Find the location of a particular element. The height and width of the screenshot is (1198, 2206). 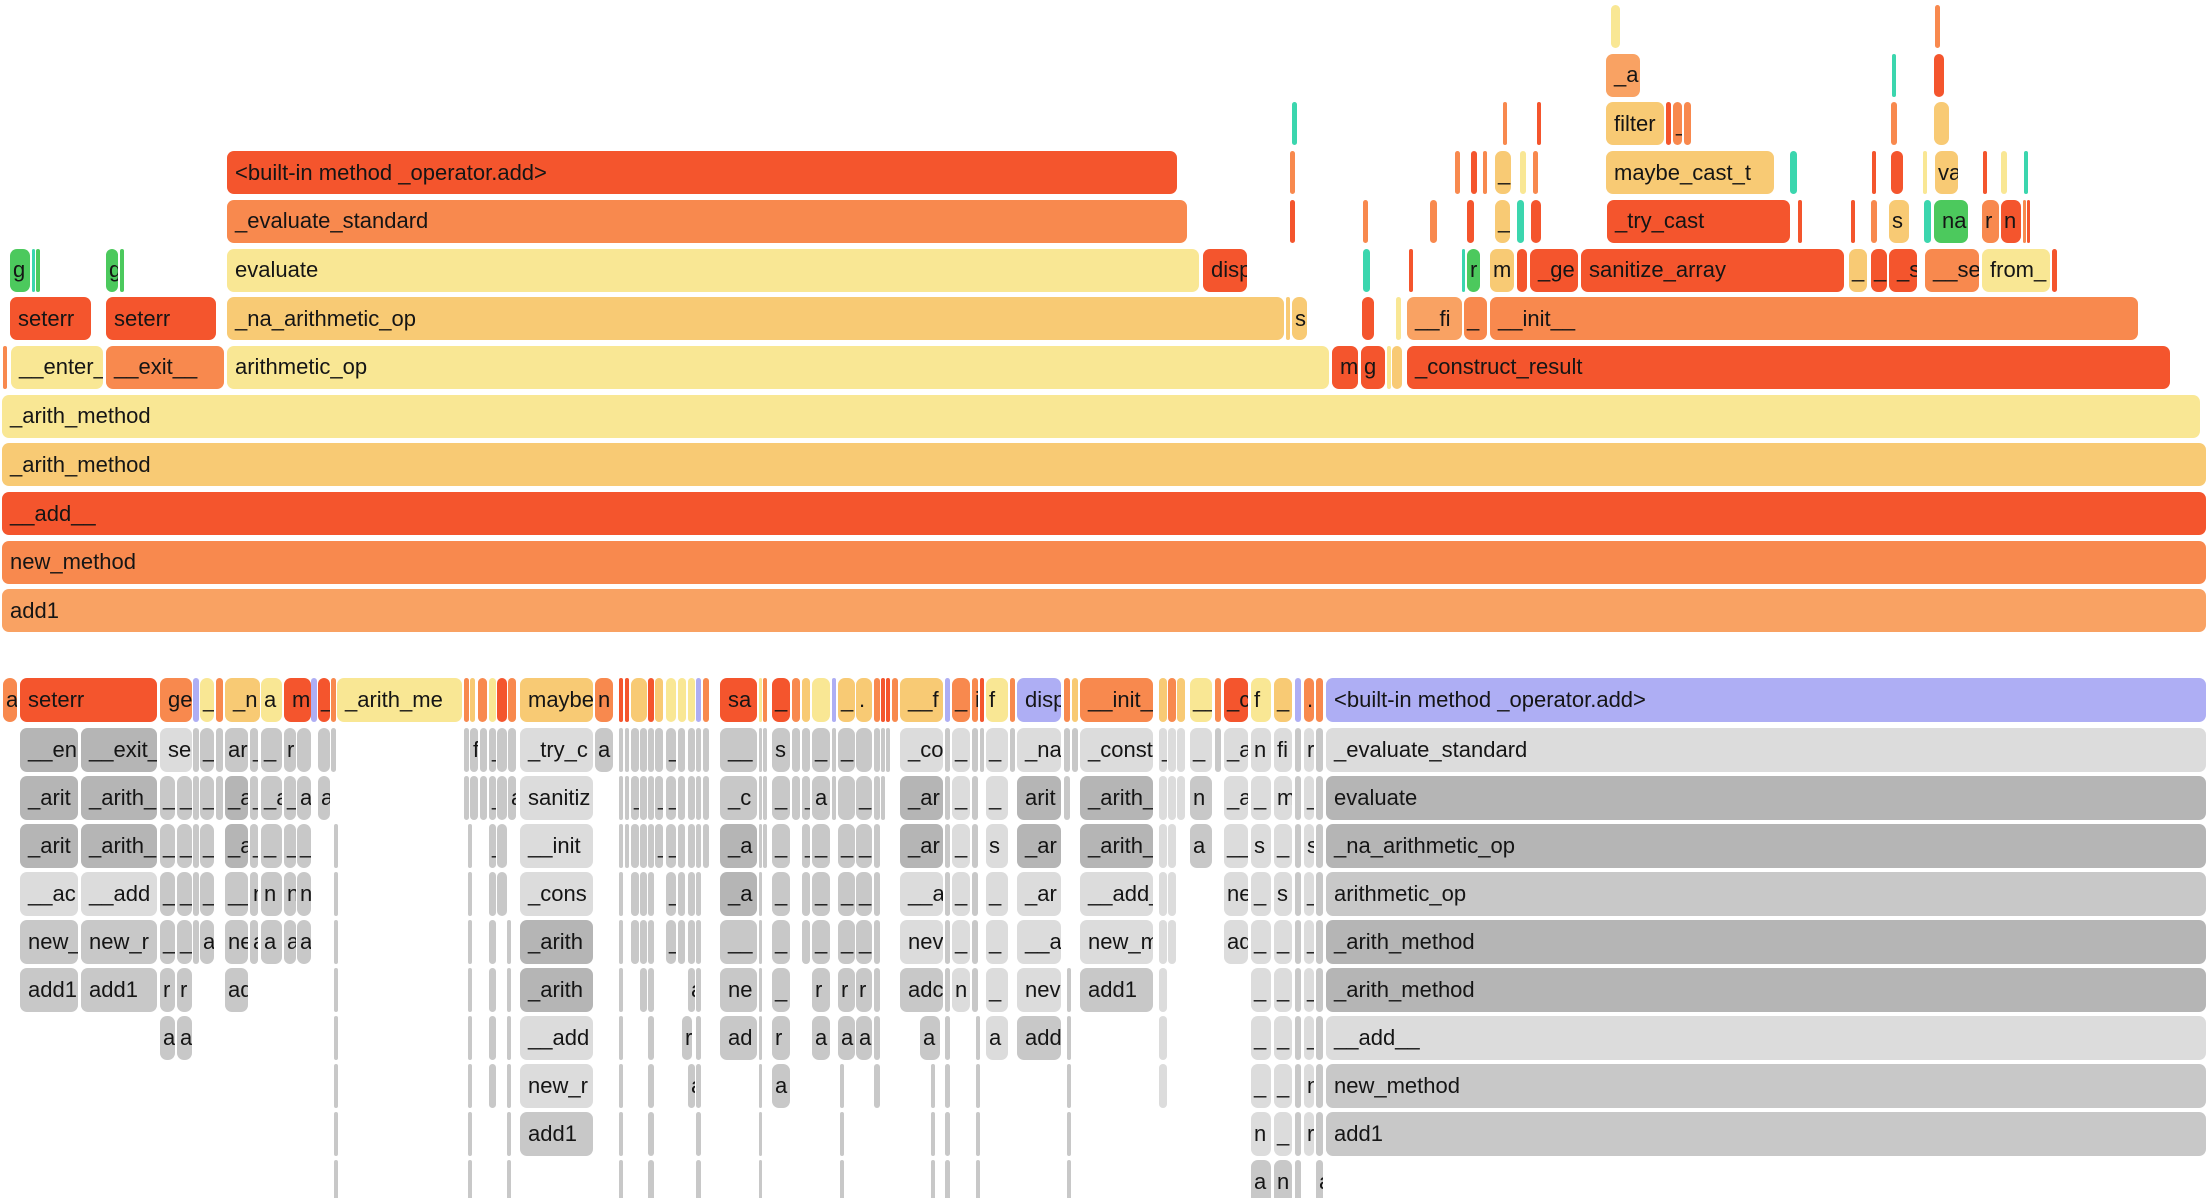

flame-frame-co: _co is located at coordinates (921, 750).